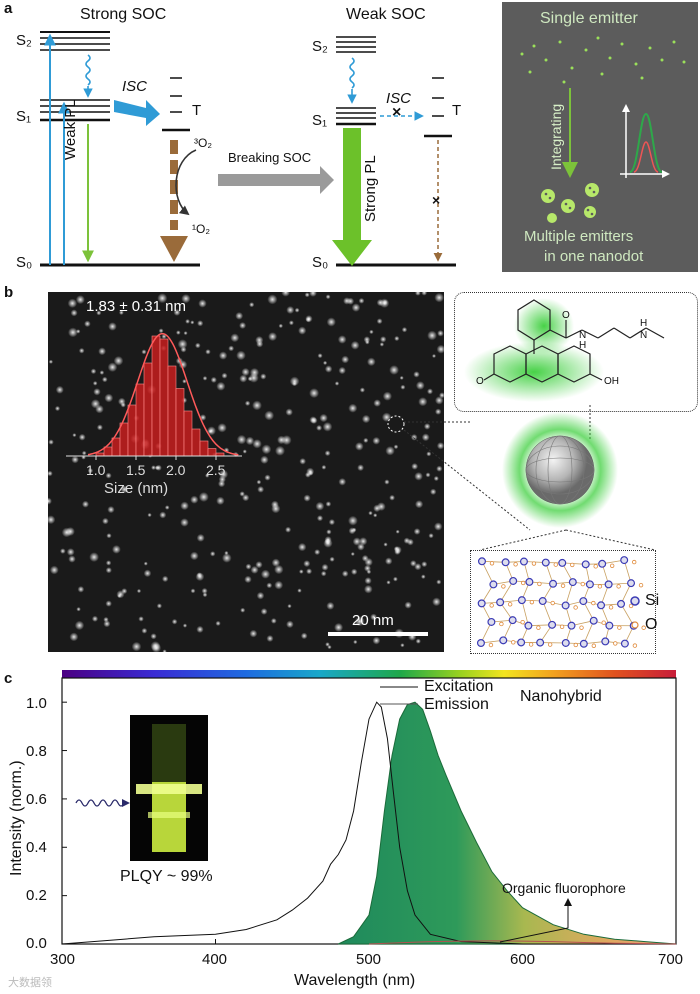 This screenshot has height=994, width=700. Describe the element at coordinates (270, 157) in the screenshot. I see `breaking-soc-label: Breaking SOC` at that location.